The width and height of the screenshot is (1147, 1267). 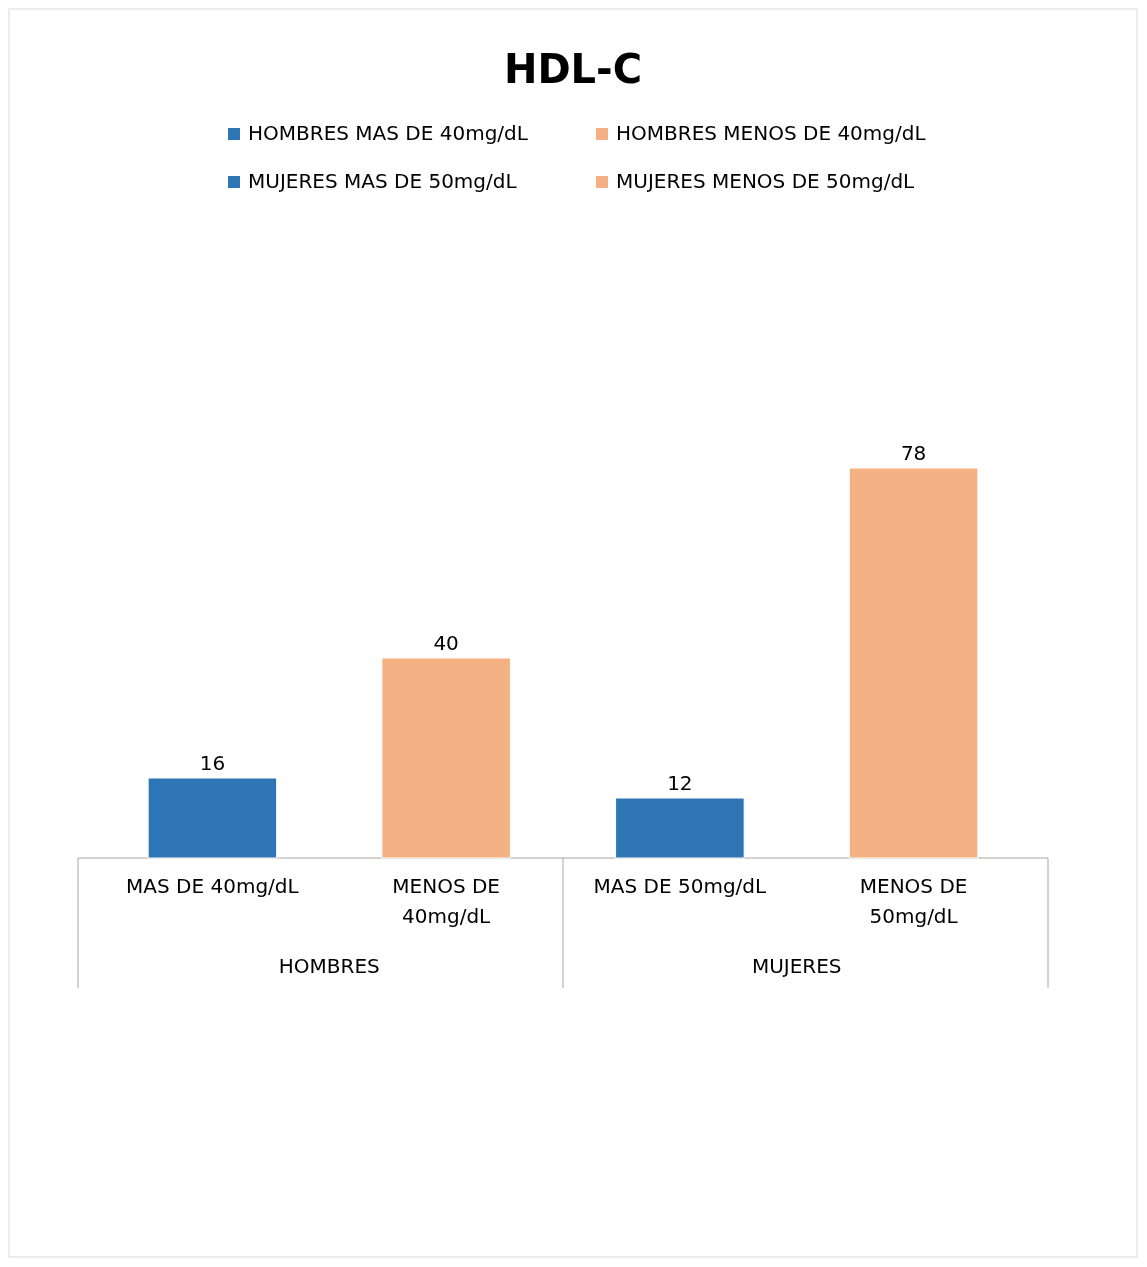 I want to click on legend-label: MUJERES MAS DE 50mg/dL, so click(x=383, y=181).